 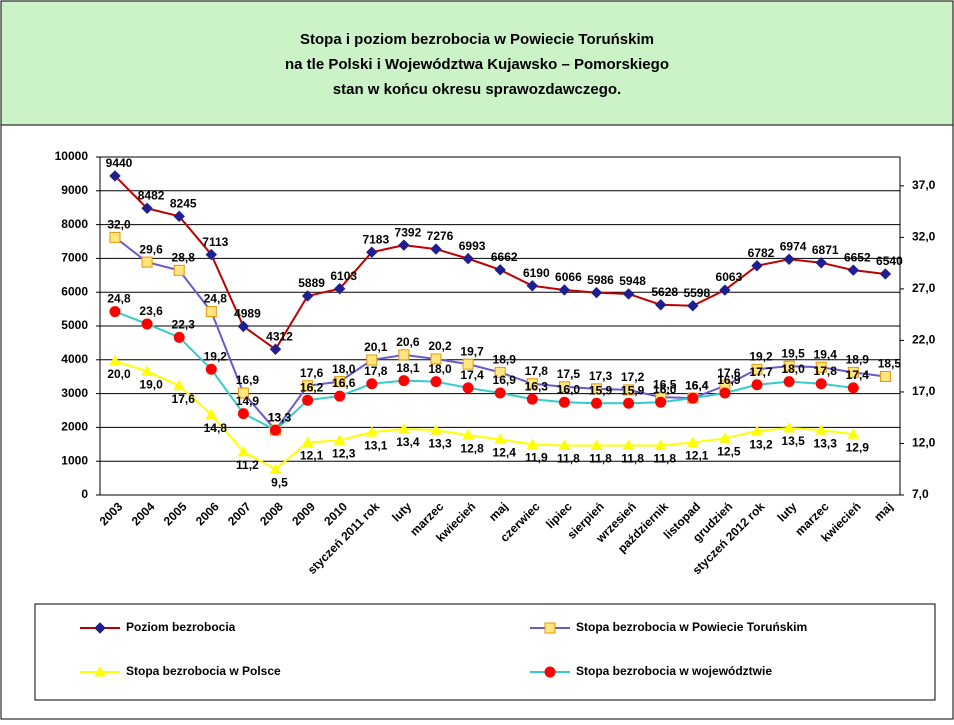 What do you see at coordinates (485, 652) in the screenshot?
I see `legend-box` at bounding box center [485, 652].